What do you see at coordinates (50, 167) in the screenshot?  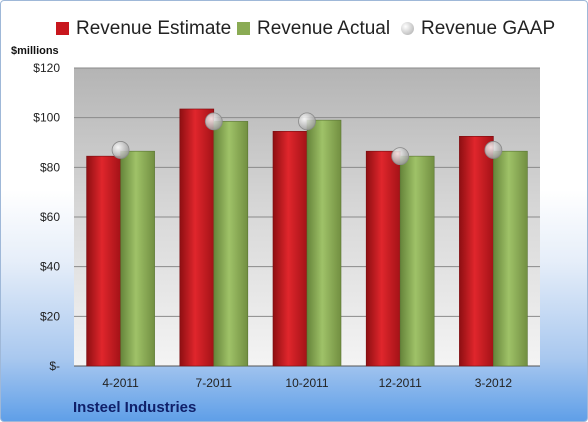 I see `y-tick-label: $80` at bounding box center [50, 167].